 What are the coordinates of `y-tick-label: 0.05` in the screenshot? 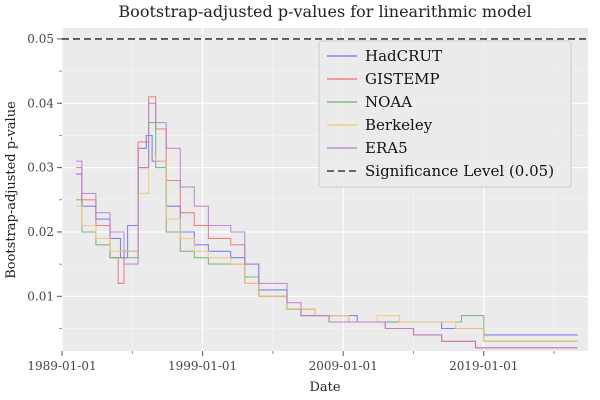 It's located at (40, 39).